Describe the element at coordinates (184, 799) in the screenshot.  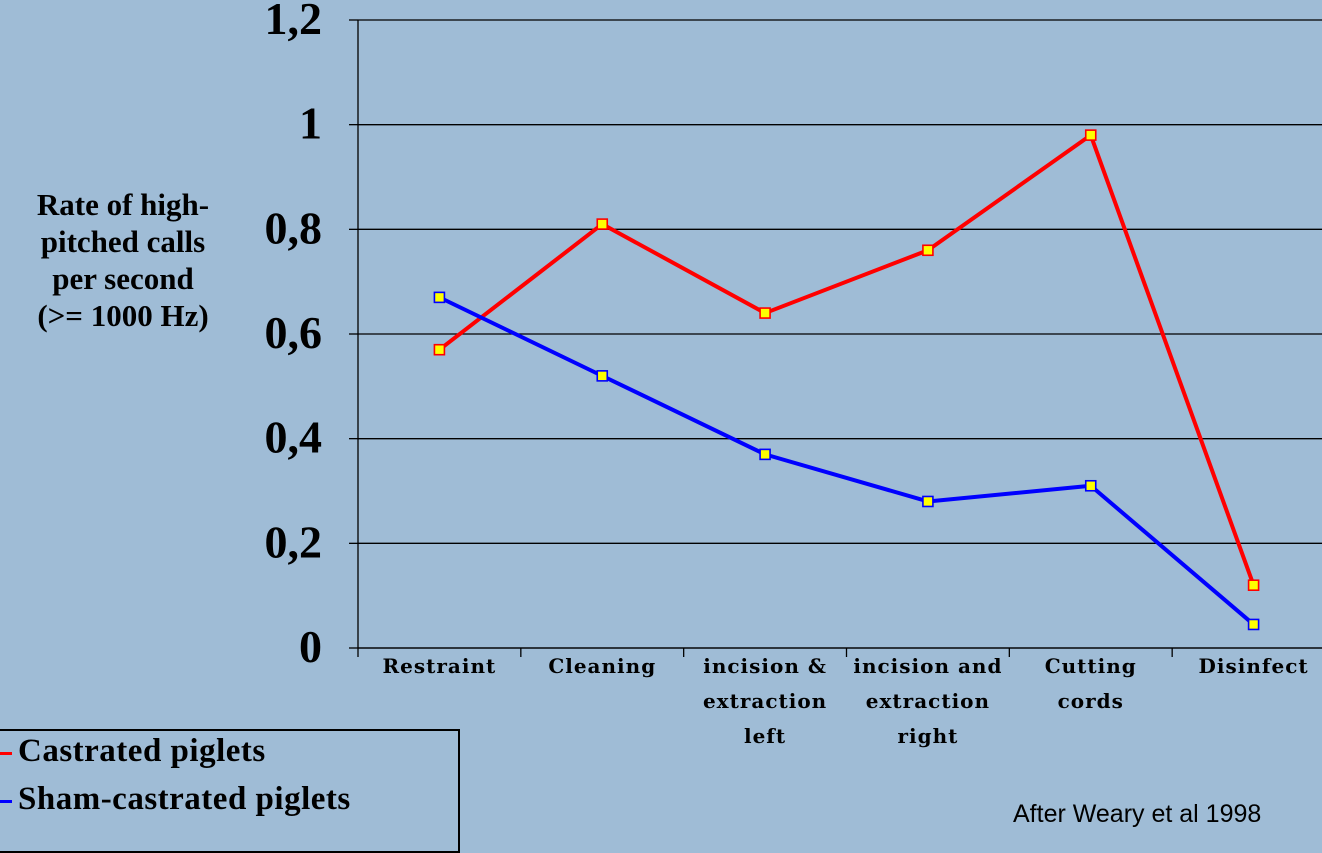
I see `legend-label: Sham-castrated piglets` at that location.